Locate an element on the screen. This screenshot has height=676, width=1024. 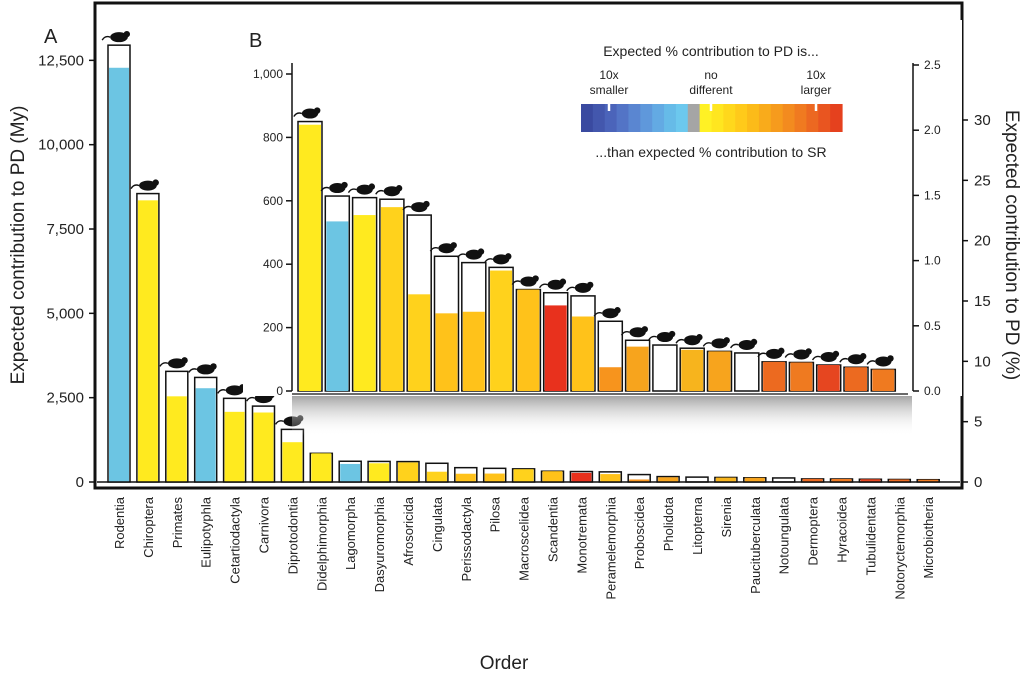
y-tick-label-b-0: 0 is located at coordinates (279, 391).